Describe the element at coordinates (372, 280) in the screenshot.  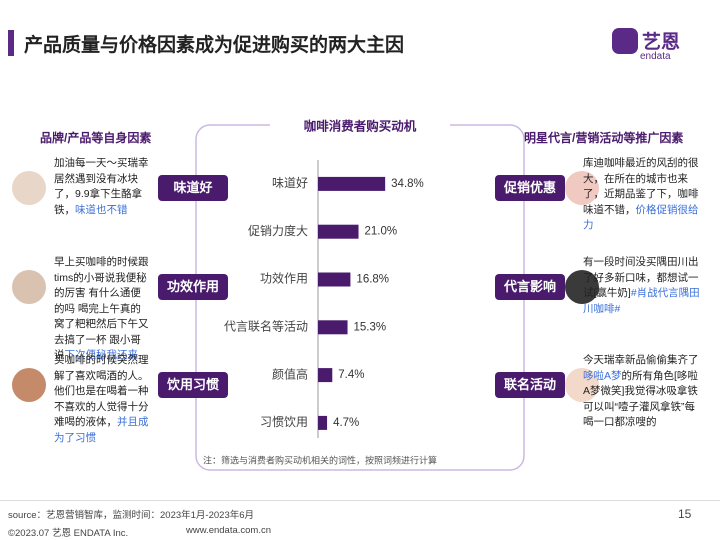
I see `value-label: 16.8%` at that location.